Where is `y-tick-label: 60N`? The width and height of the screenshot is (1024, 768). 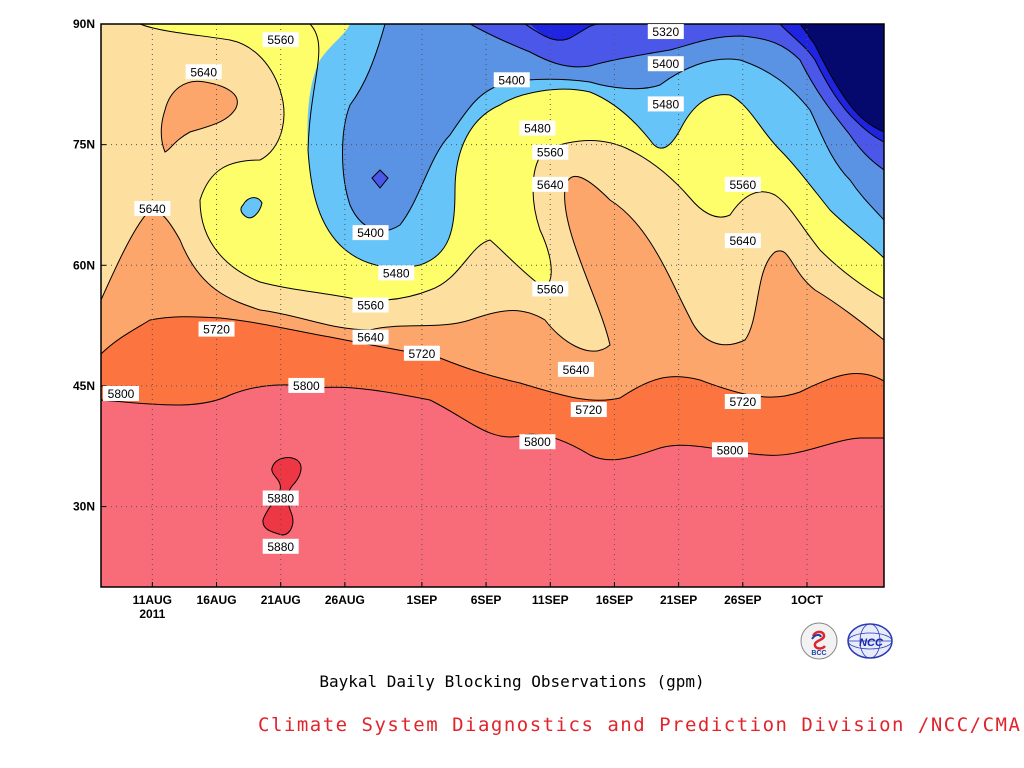 y-tick-label: 60N is located at coordinates (84, 265).